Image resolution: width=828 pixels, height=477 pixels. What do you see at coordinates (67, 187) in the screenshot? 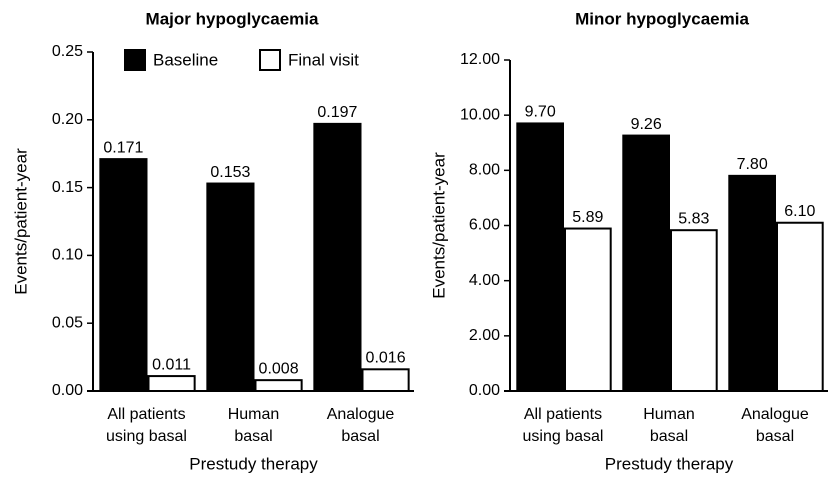
I see `y-tick-label: 0.15` at bounding box center [67, 187].